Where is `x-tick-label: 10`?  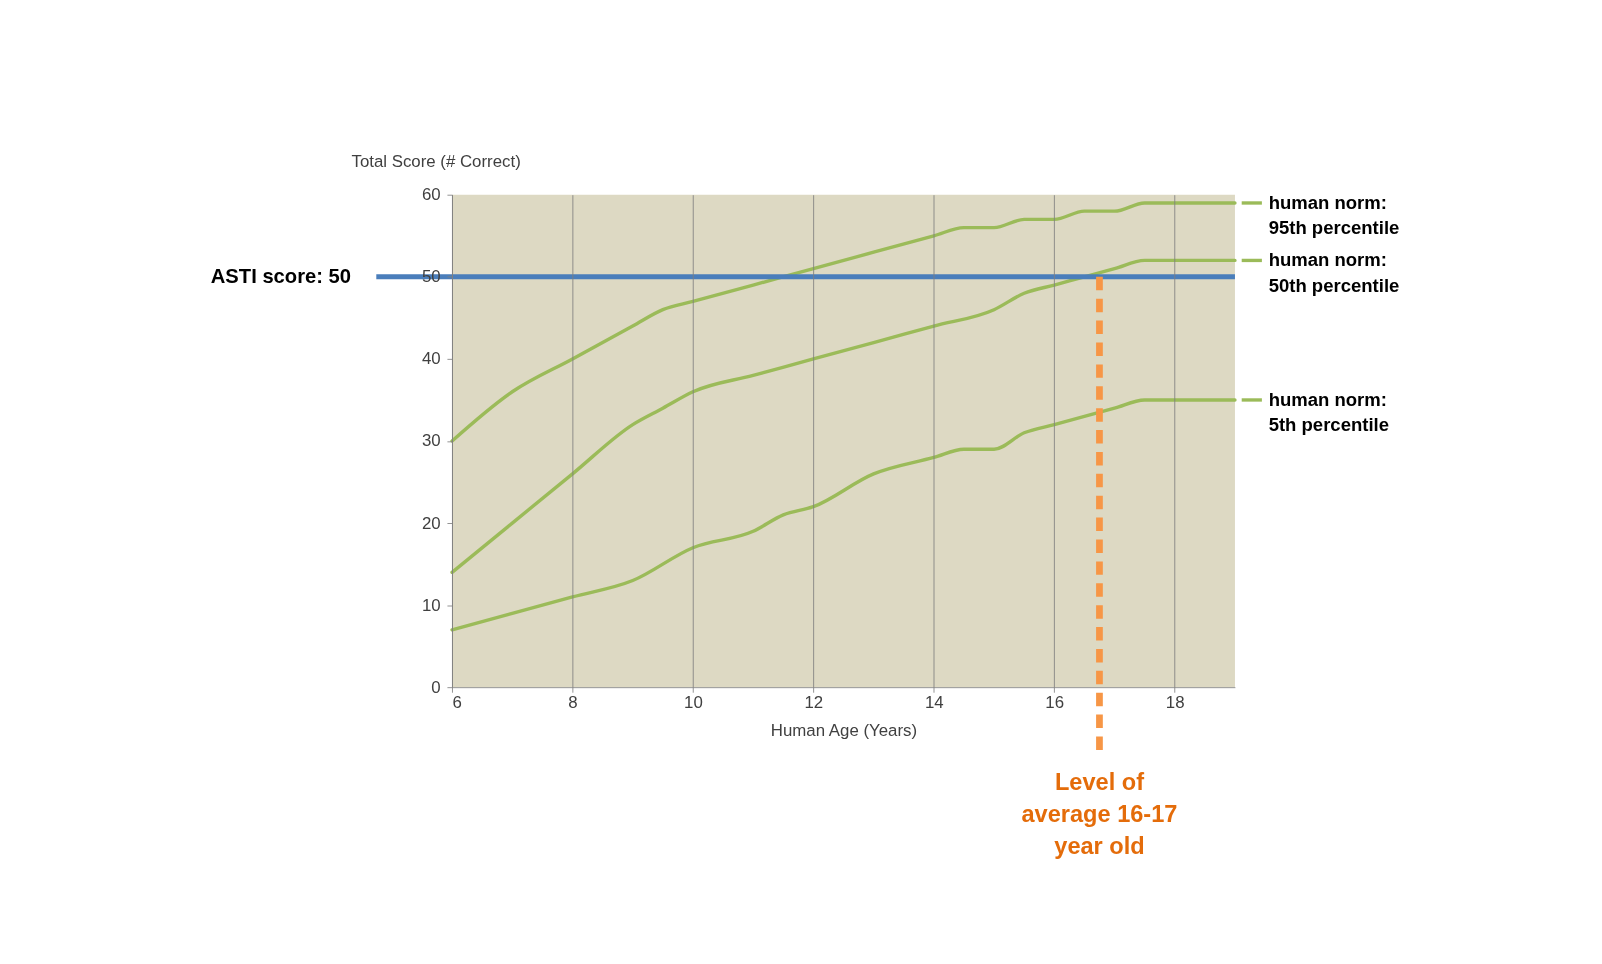
x-tick-label: 10 is located at coordinates (693, 702).